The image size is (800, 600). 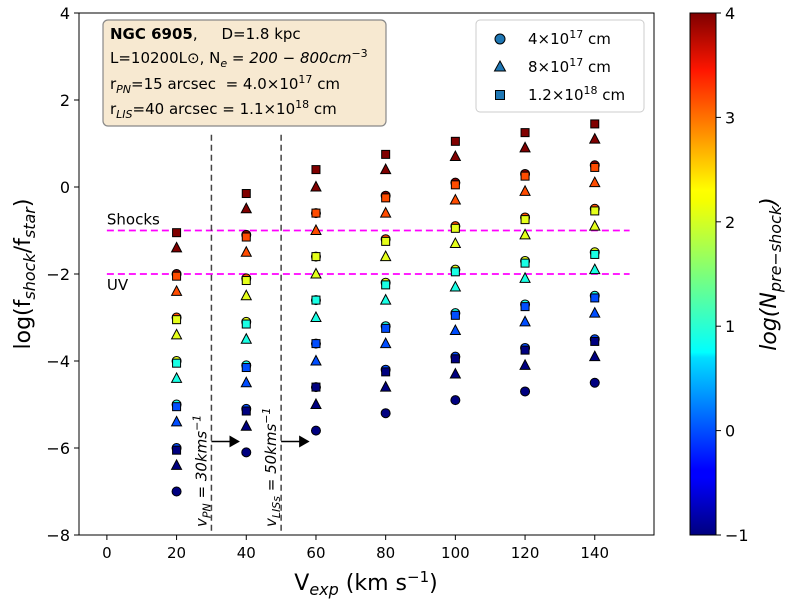 I want to click on x-tick-label-140: 140, so click(x=594, y=553).